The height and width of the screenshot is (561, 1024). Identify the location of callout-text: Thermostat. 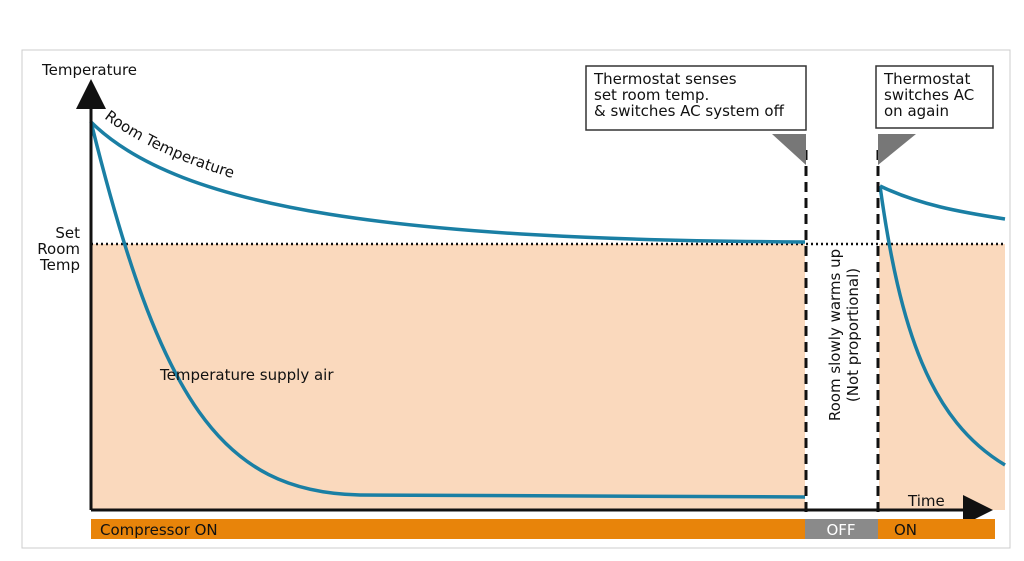
(926, 79).